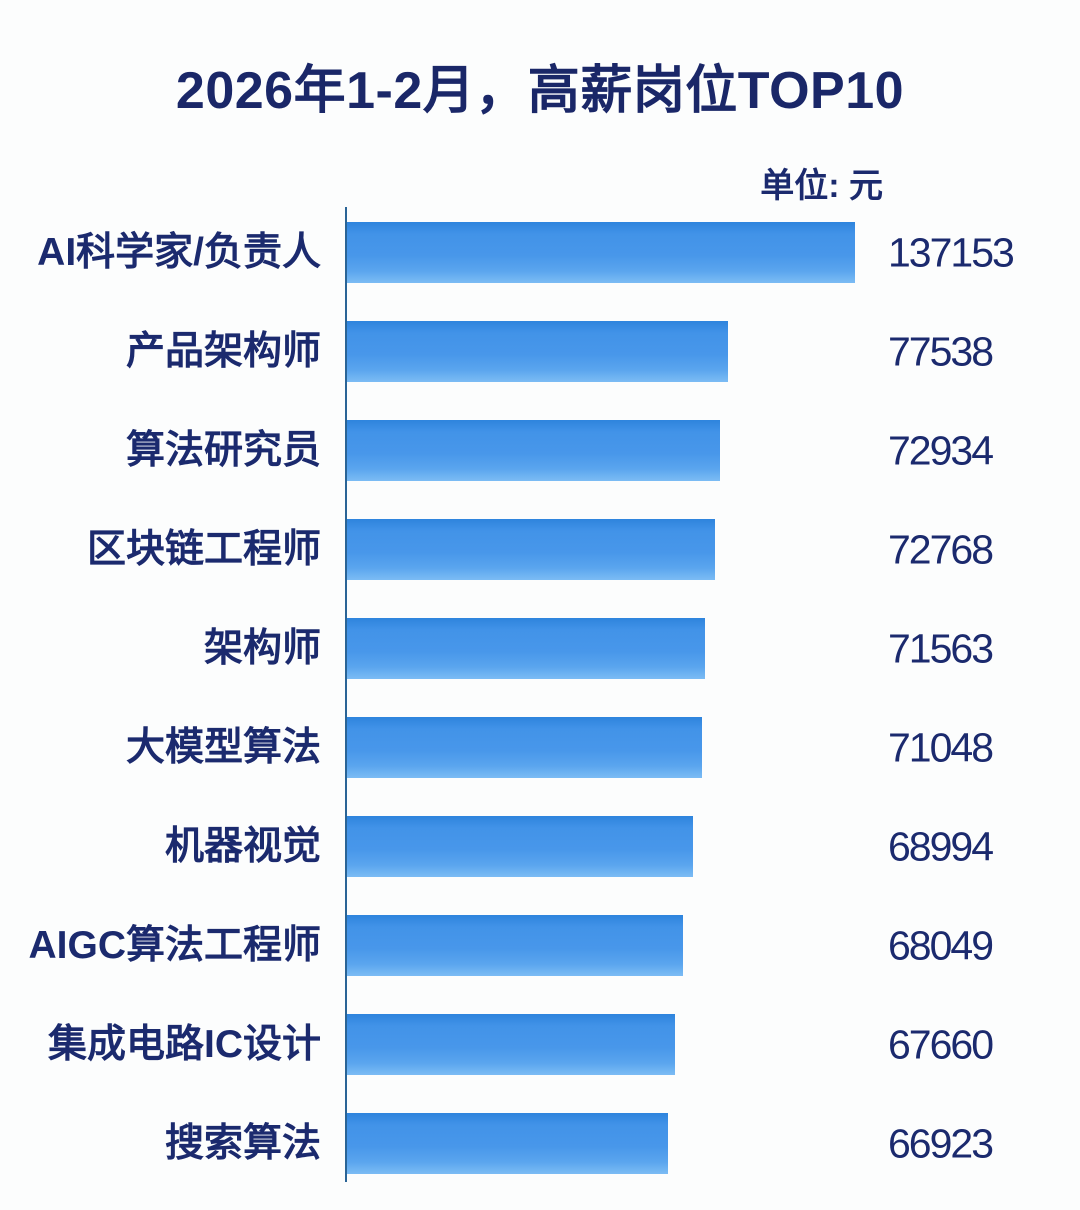  Describe the element at coordinates (242, 846) in the screenshot. I see `category-label: 机器视觉` at that location.